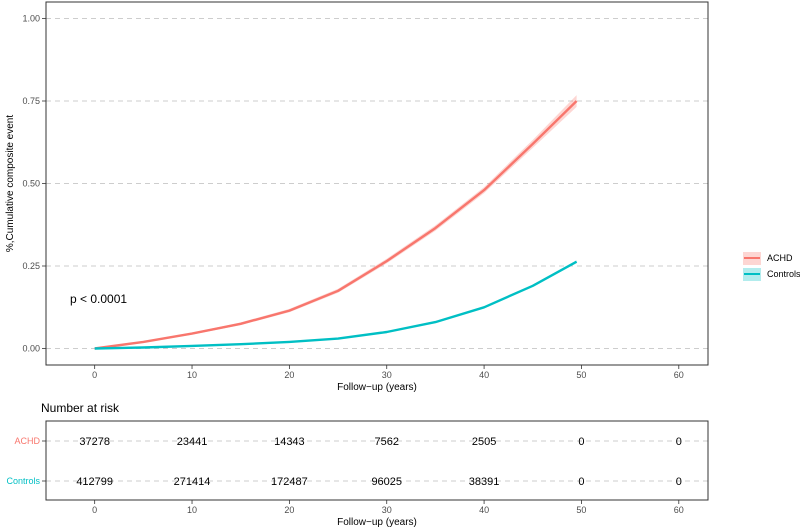 This screenshot has width=800, height=531. Describe the element at coordinates (581, 482) in the screenshot. I see `risk-value-controls-50: 0` at that location.